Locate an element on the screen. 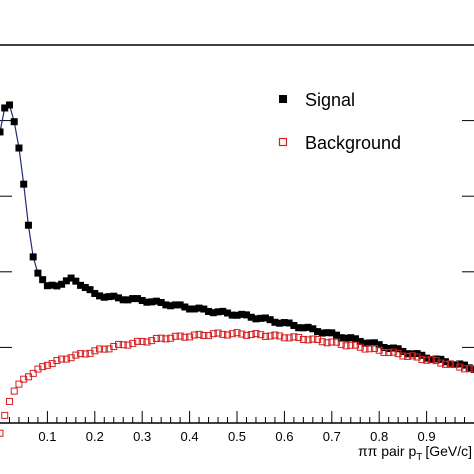  legend-marker-background is located at coordinates (283, 142).